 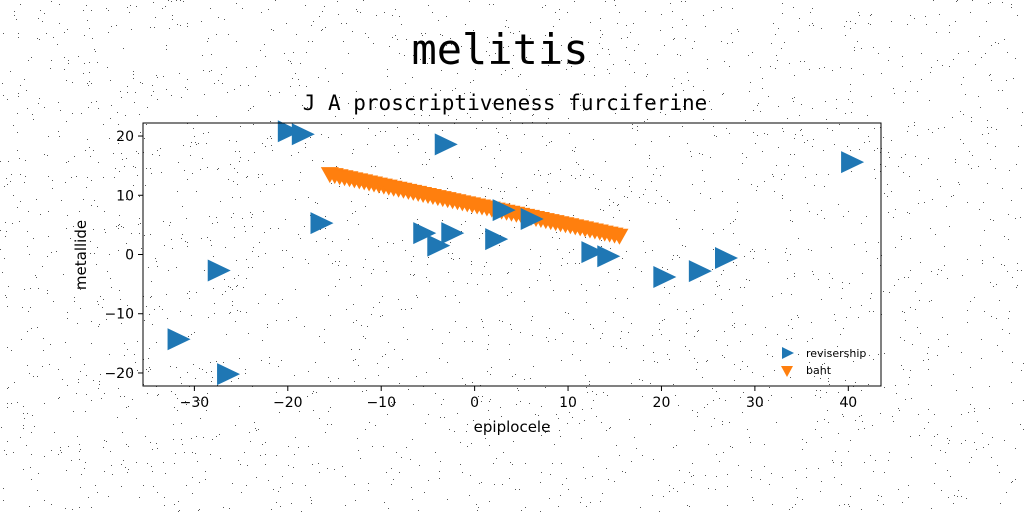 I want to click on x-tick-label: −10, so click(x=381, y=403).